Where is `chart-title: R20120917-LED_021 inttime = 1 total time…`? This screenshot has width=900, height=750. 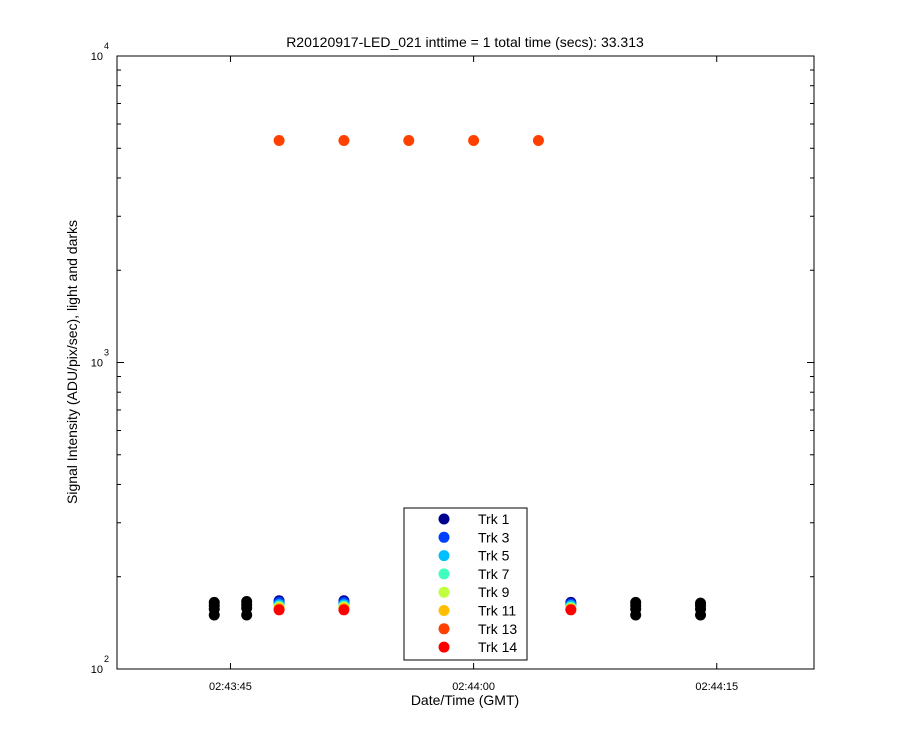 chart-title: R20120917-LED_021 inttime = 1 total time… is located at coordinates (465, 42).